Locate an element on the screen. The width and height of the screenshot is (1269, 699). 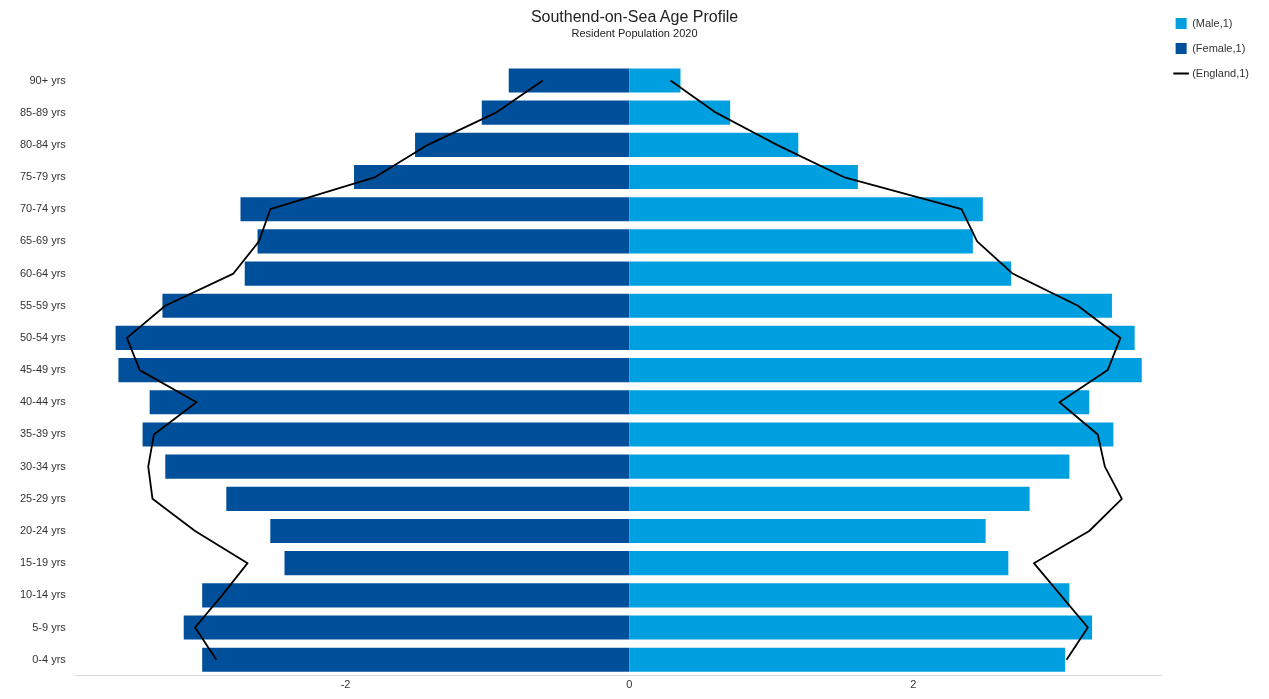
legend-label: (Male,1) is located at coordinates (1212, 22).